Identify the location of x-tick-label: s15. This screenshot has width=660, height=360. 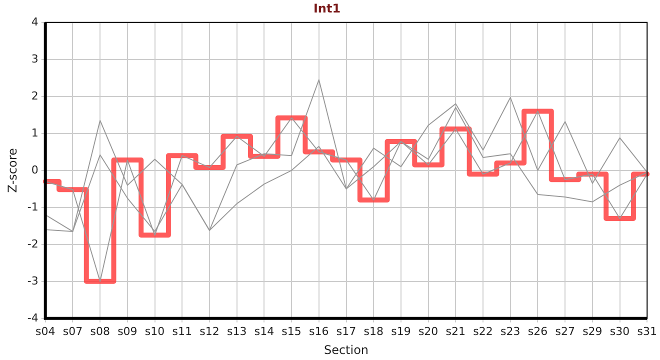
(292, 331).